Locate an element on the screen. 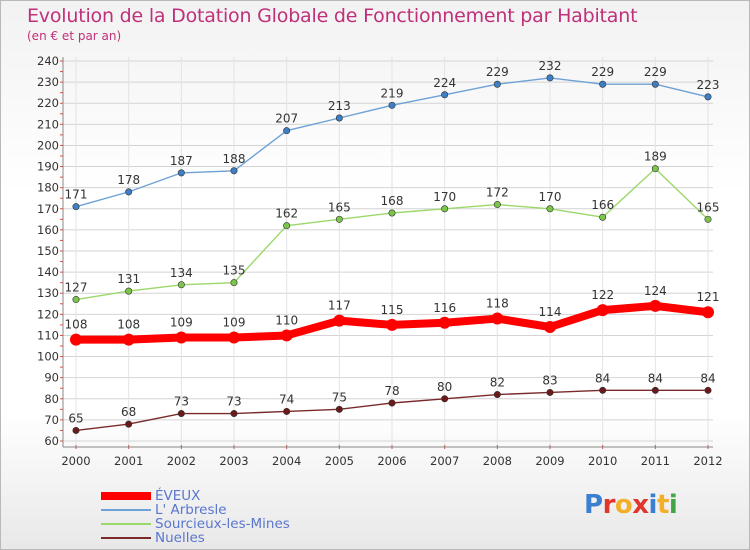 The height and width of the screenshot is (550, 750). logo-letter: t is located at coordinates (662, 505).